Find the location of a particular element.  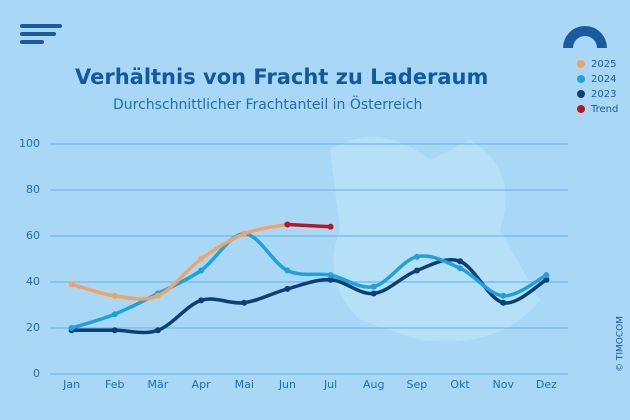

y-tick-label: 80 is located at coordinates (33, 189).